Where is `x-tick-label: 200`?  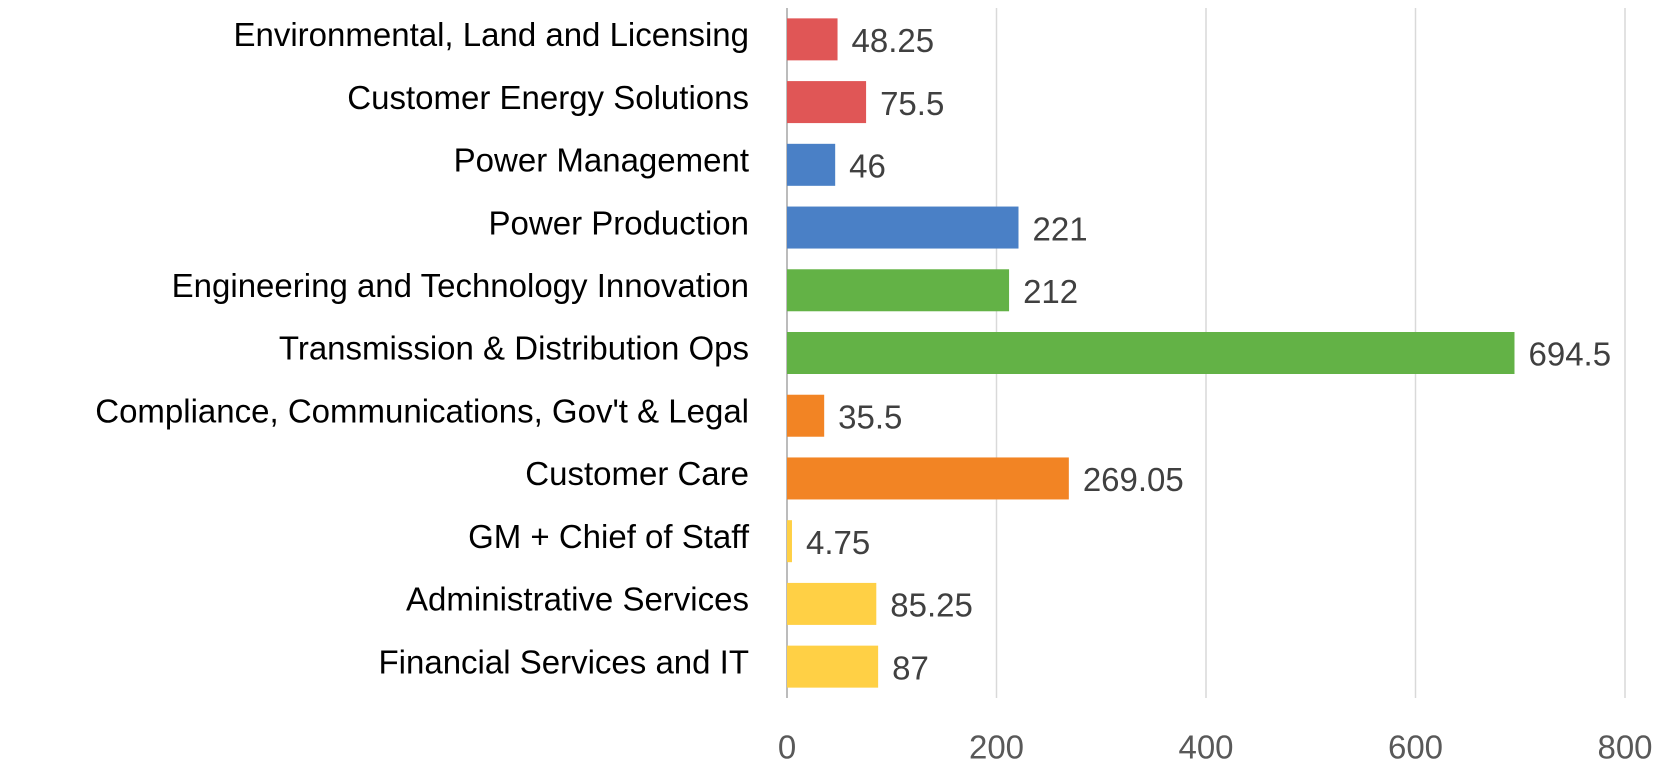 x-tick-label: 200 is located at coordinates (996, 746).